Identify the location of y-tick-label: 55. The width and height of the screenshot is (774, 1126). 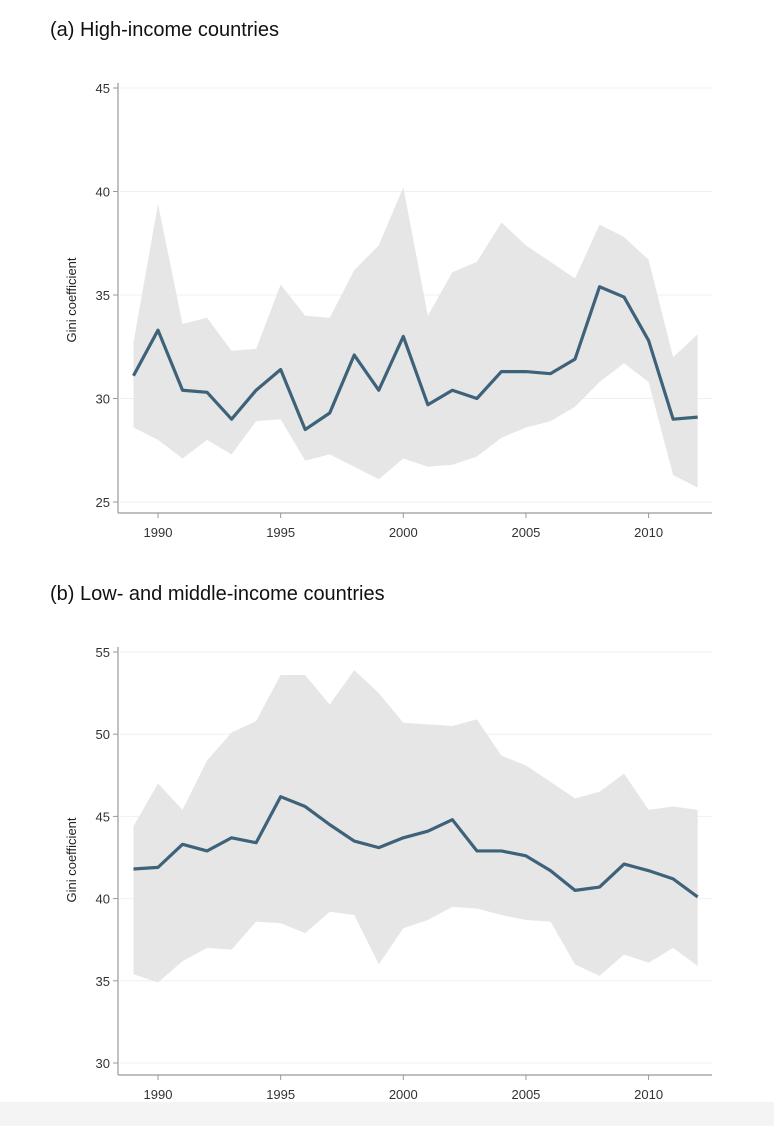
(103, 652).